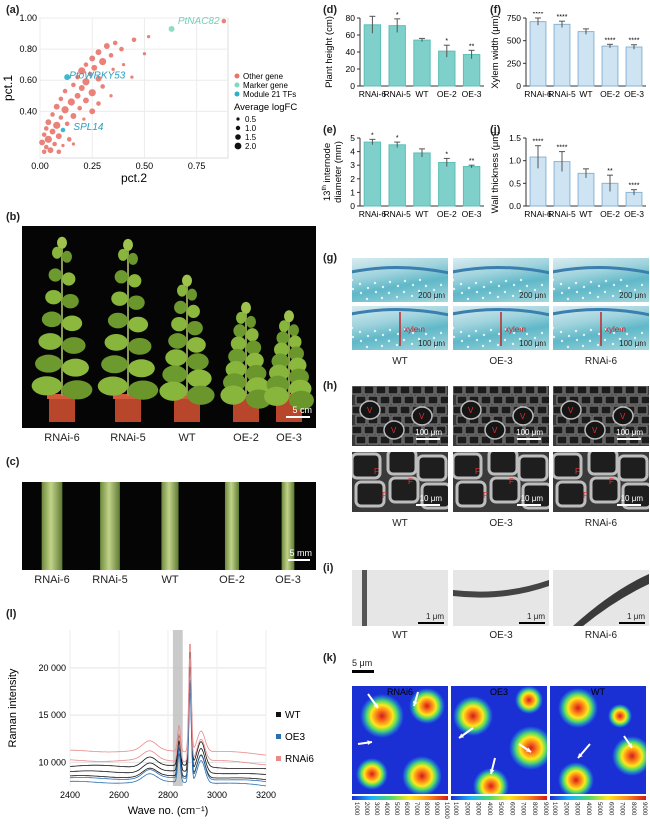 Image resolution: width=650 pixels, height=827 pixels. What do you see at coordinates (187, 438) in the screenshot?
I see `panel-b-sample-label: WT` at bounding box center [187, 438].